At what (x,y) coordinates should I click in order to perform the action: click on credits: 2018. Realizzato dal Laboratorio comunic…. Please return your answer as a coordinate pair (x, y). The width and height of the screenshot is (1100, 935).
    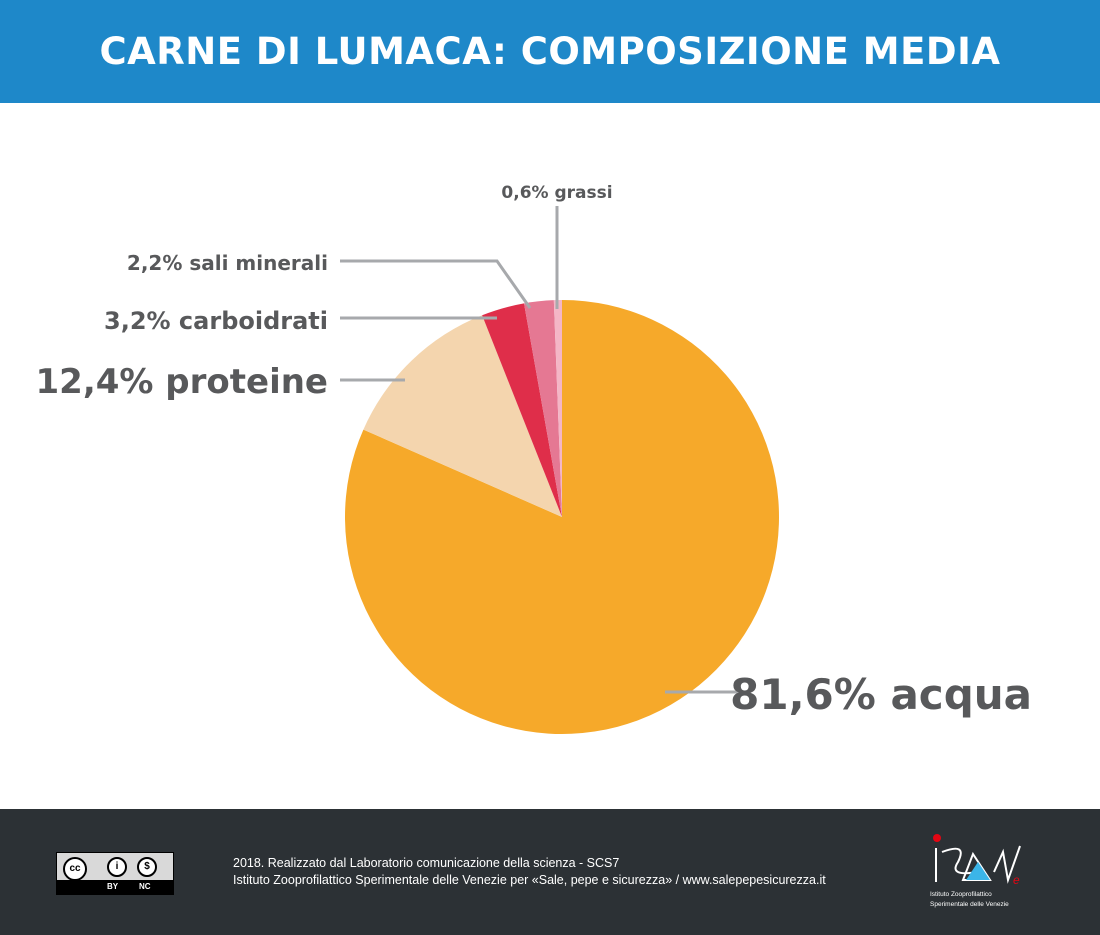
    Looking at the image, I should click on (529, 872).